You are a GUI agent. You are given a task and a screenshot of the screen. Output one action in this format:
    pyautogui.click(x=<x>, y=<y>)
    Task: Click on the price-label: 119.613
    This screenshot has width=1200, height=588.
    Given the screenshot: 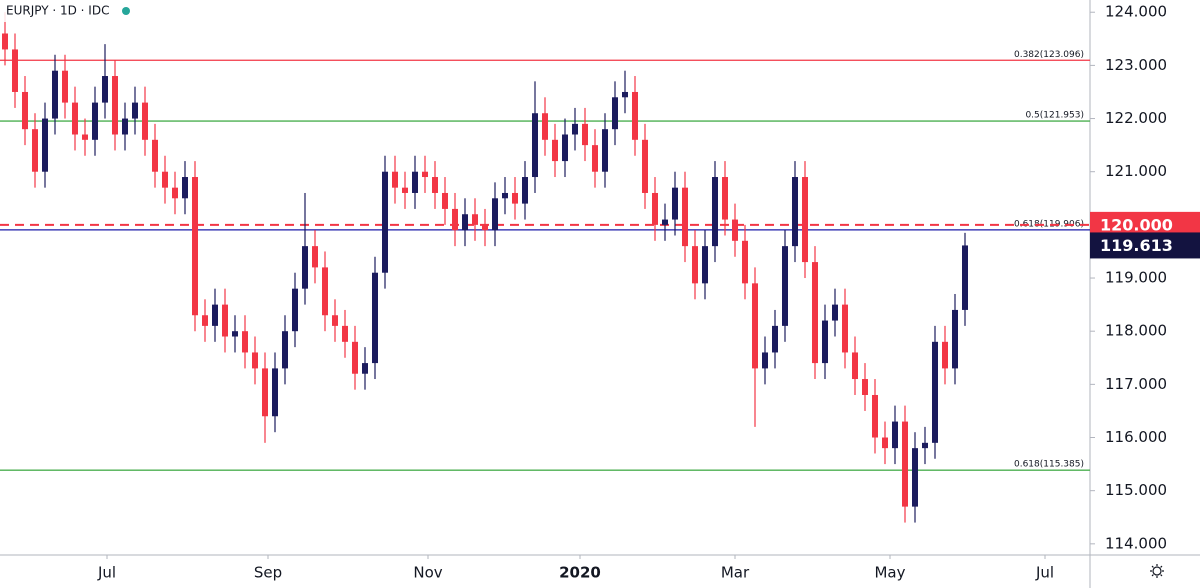 What is the action you would take?
    pyautogui.click(x=1136, y=245)
    